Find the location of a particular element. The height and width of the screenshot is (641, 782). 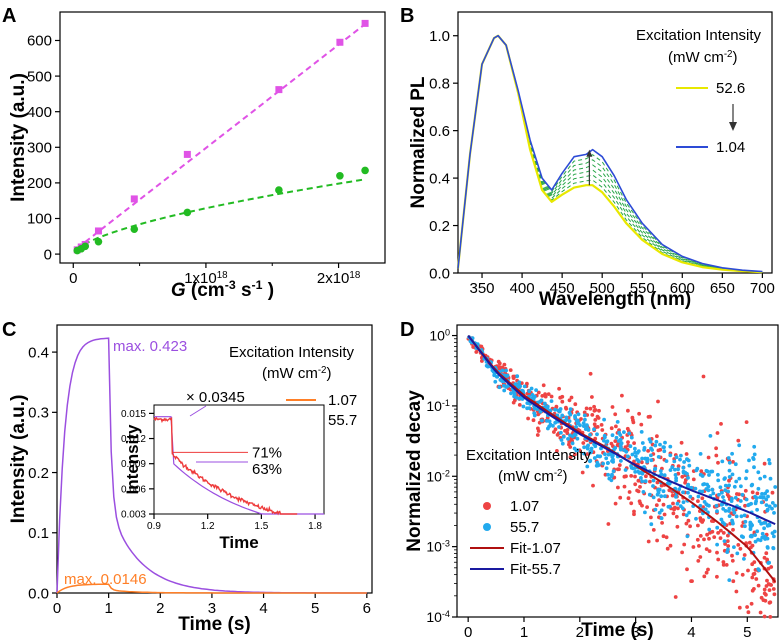

panel-d-y-tick-label-part: -2 is located at coordinates (446, 473).